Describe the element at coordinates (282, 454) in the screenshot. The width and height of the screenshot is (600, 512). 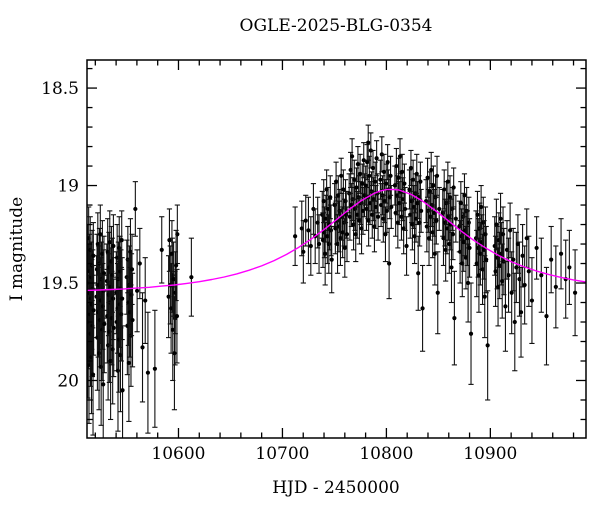
I see `x-tick-label: 10700` at that location.